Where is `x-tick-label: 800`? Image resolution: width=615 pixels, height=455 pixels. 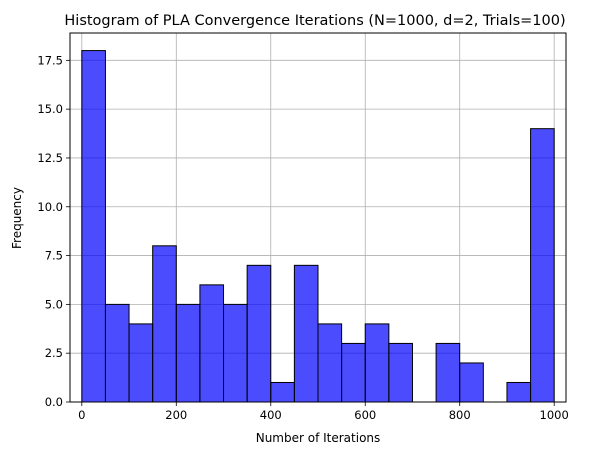
x-tick-label: 800 is located at coordinates (460, 415).